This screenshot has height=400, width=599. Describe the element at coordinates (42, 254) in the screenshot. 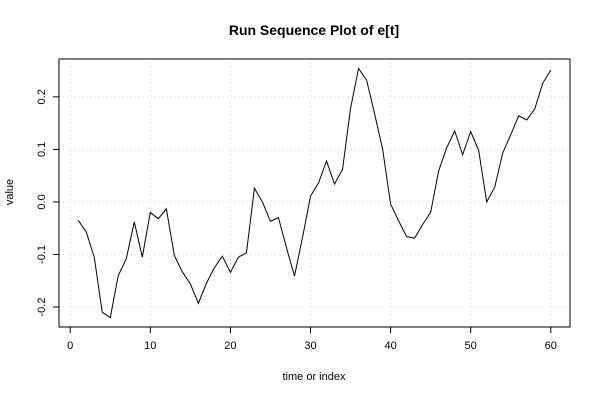

I see `y-tick-label: -0.1` at that location.